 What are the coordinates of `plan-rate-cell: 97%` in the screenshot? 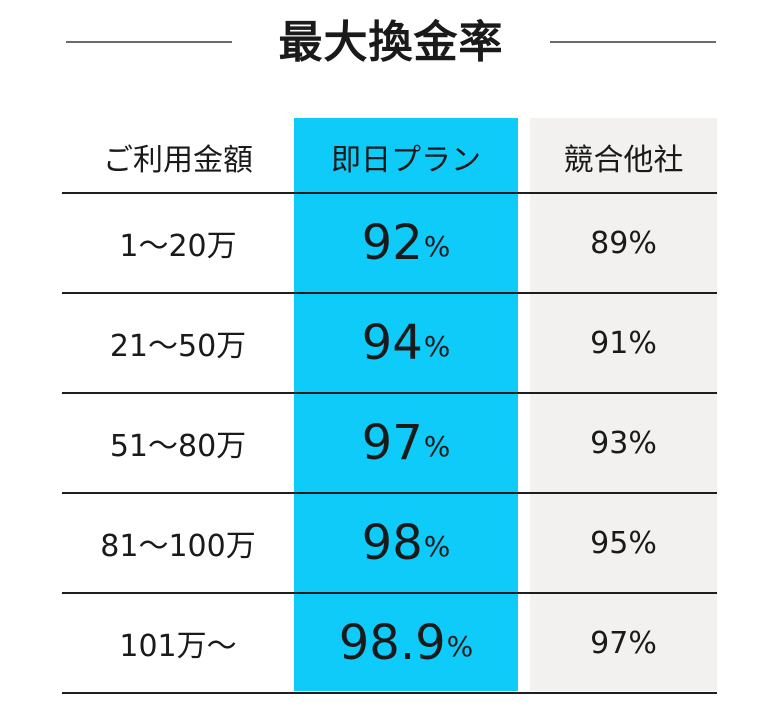 It's located at (406, 443).